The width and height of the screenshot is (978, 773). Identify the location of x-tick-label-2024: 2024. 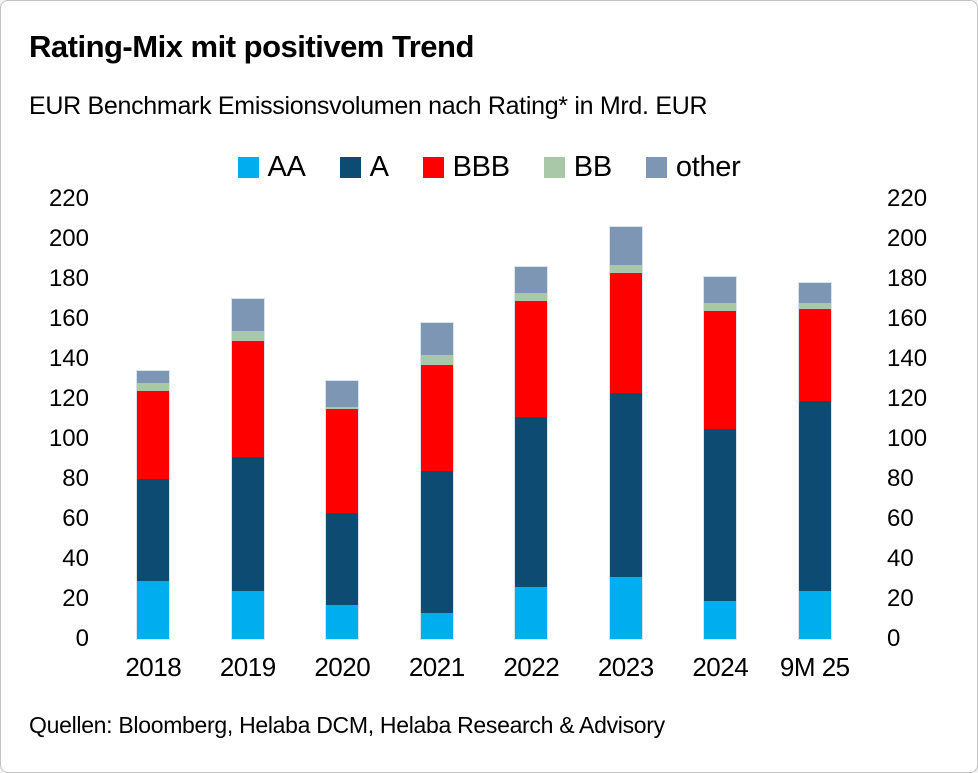
(720, 667).